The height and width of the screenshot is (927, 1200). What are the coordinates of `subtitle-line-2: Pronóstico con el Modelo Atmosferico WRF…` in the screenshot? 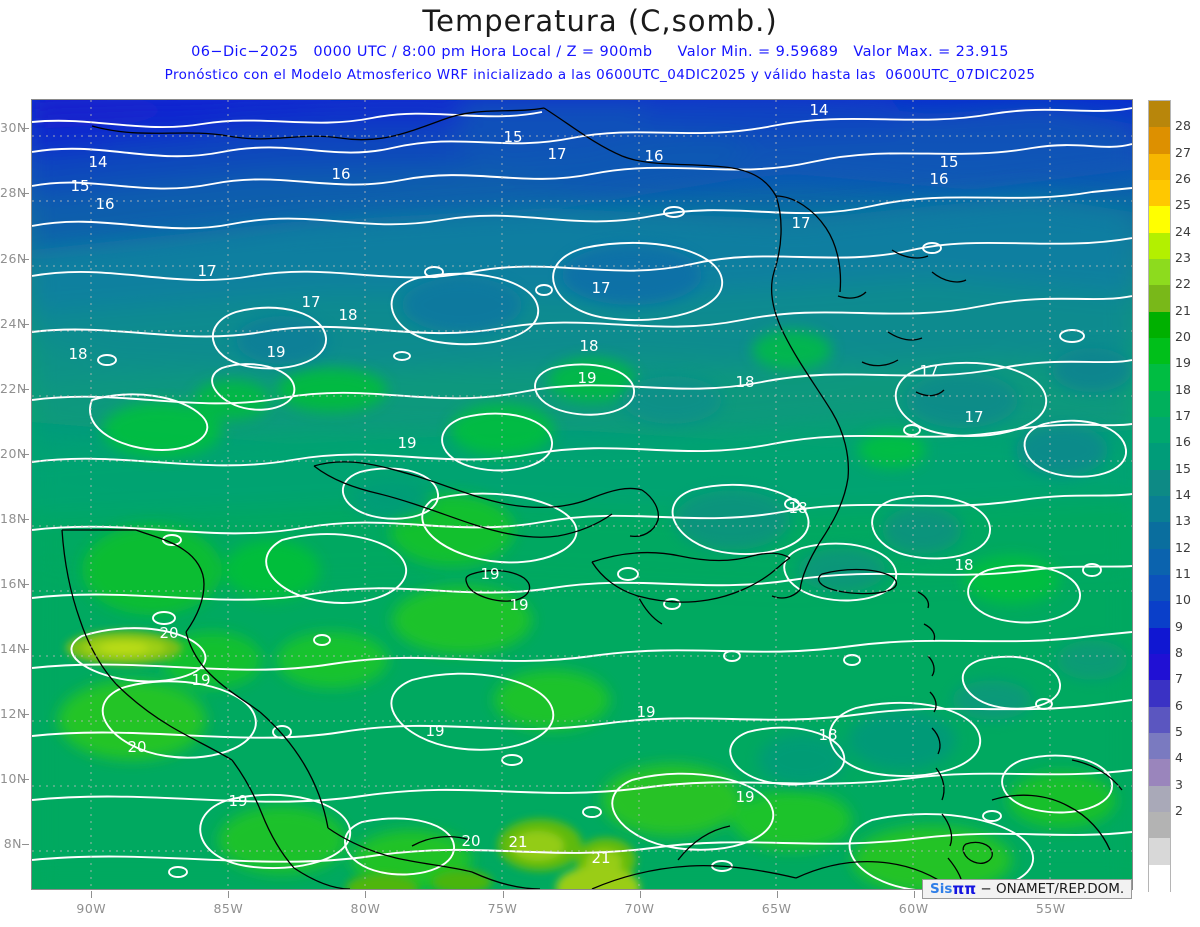 It's located at (600, 75).